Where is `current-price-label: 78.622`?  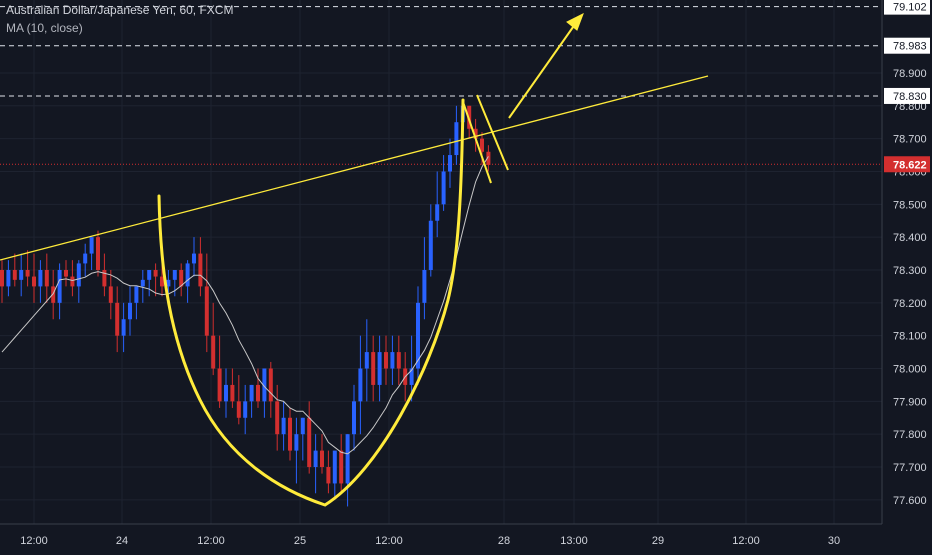
current-price-label: 78.622 is located at coordinates (910, 165).